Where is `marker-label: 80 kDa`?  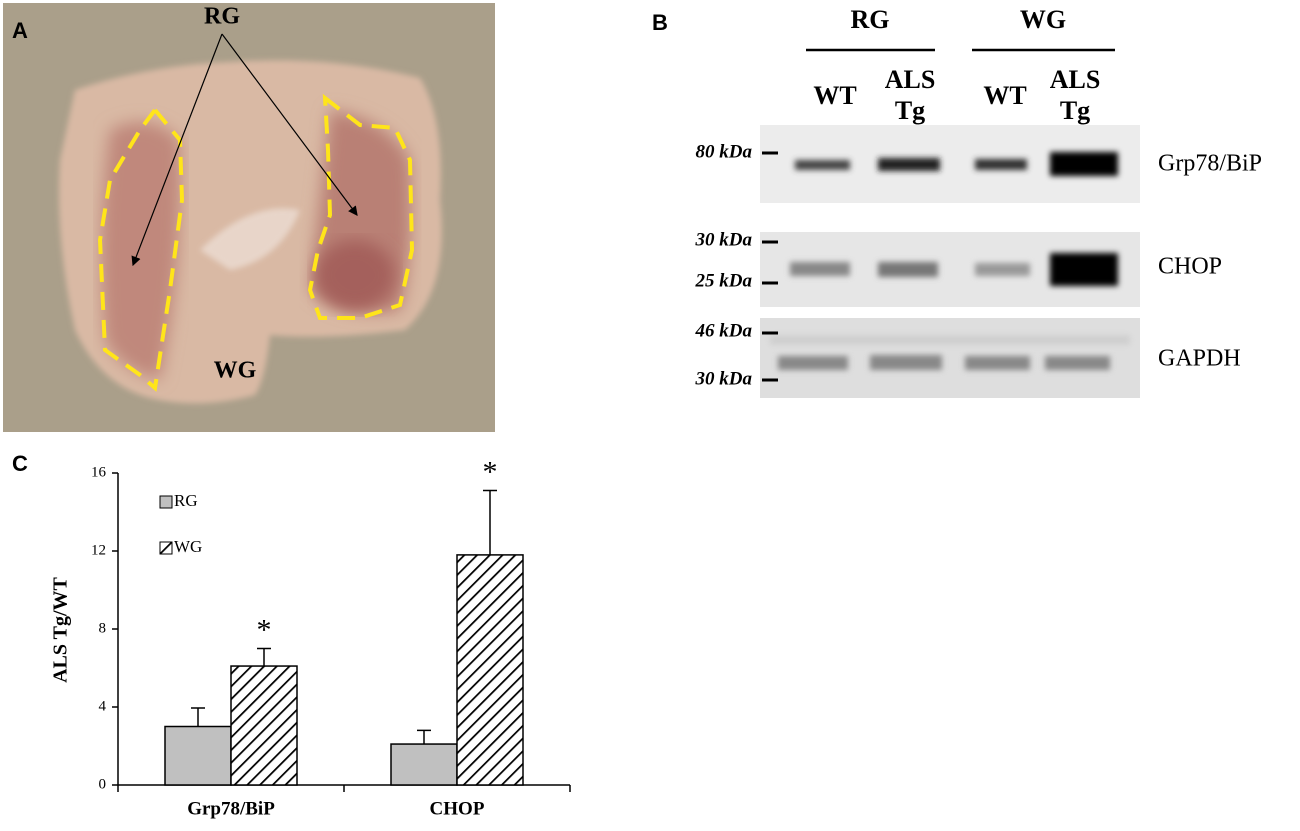
marker-label: 80 kDa is located at coordinates (724, 151).